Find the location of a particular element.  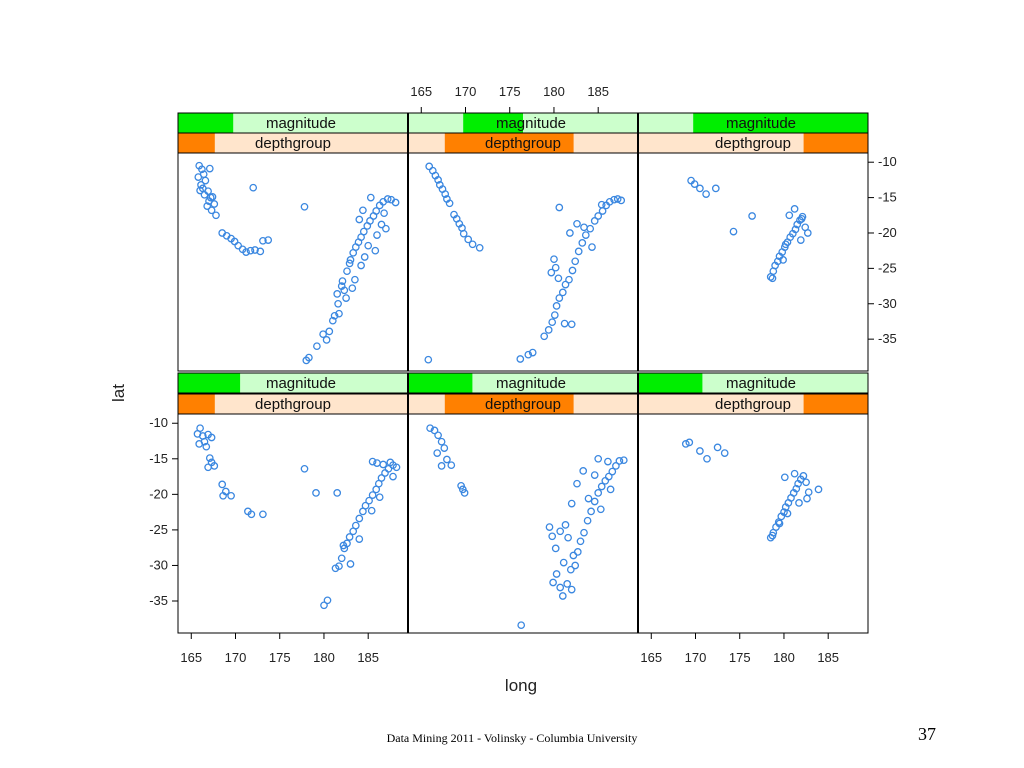

x-tick-label: 175 is located at coordinates (280, 657).